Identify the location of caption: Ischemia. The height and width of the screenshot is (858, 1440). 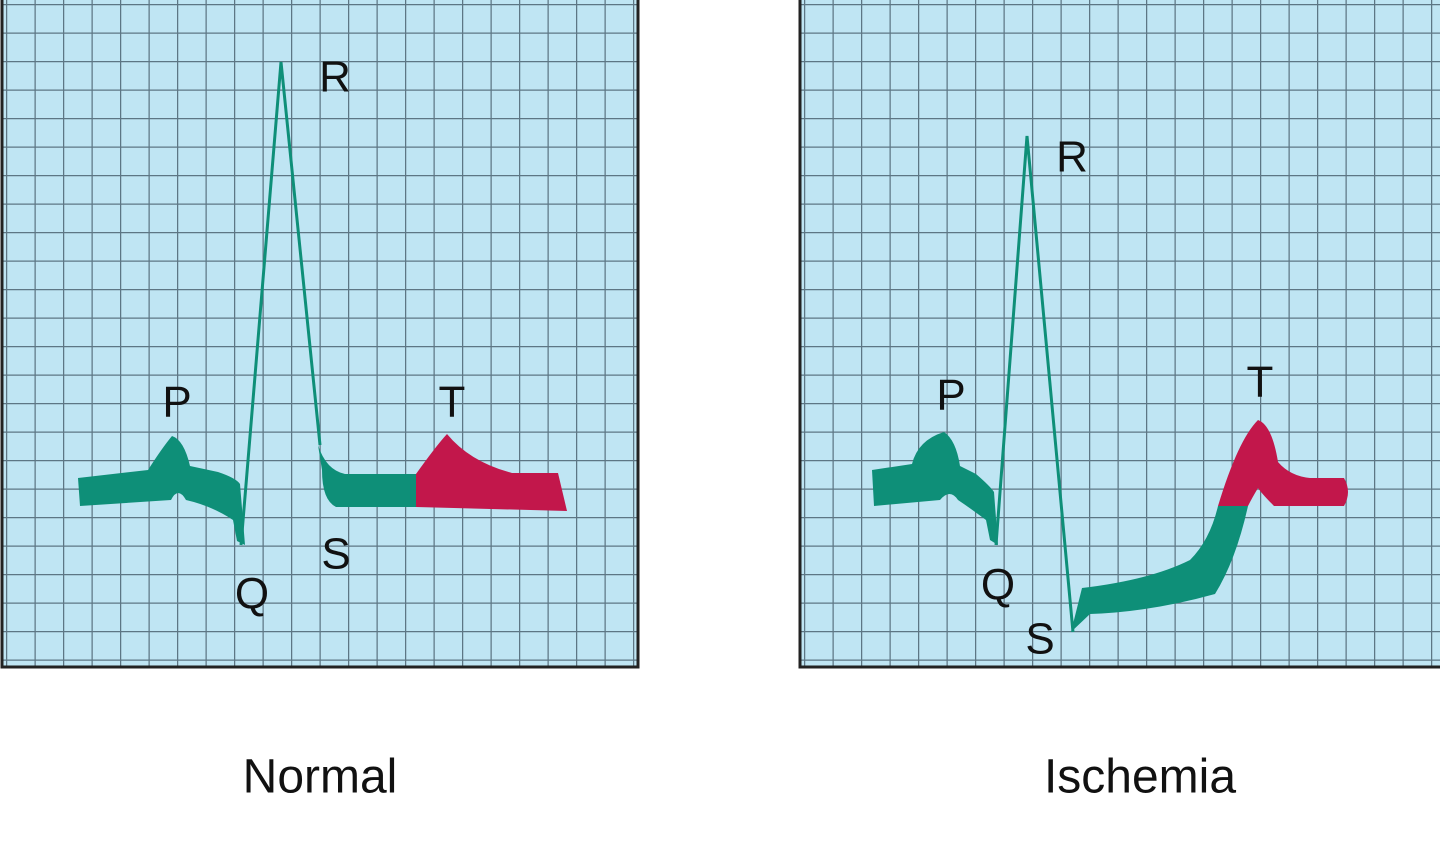
(1140, 777).